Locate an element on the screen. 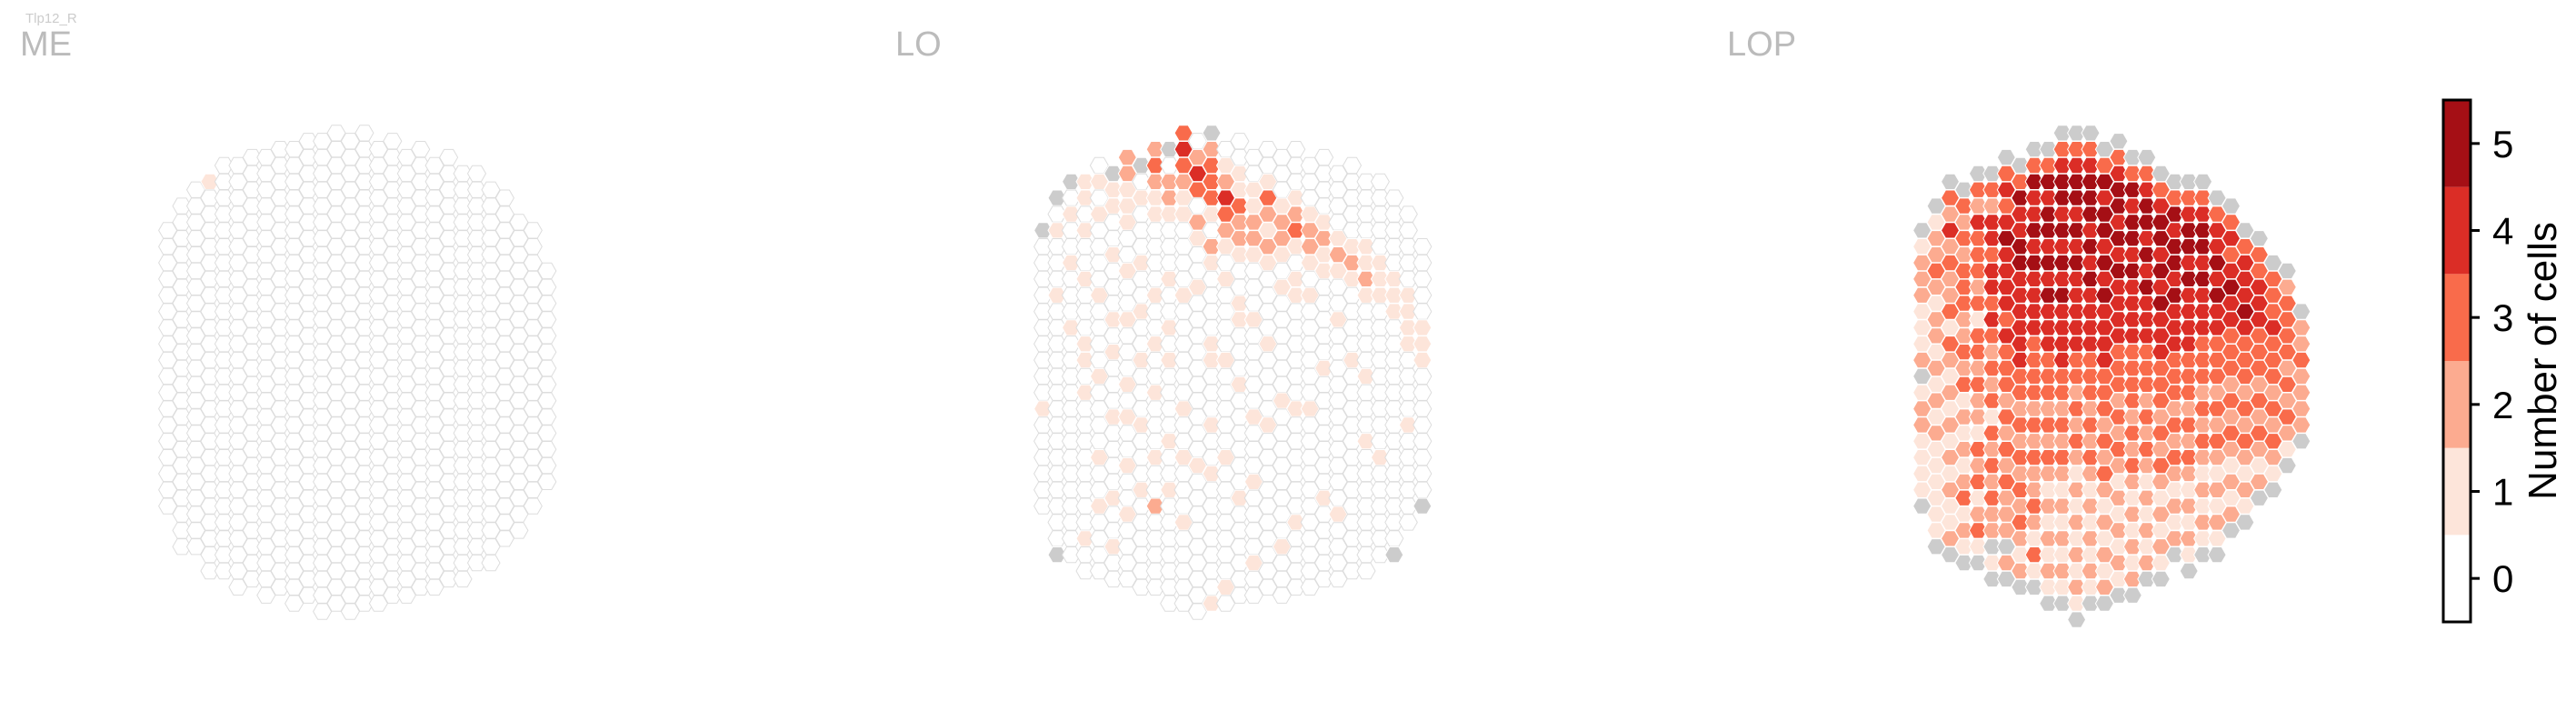 The width and height of the screenshot is (2576, 721). colorbar-bins is located at coordinates (2457, 361).